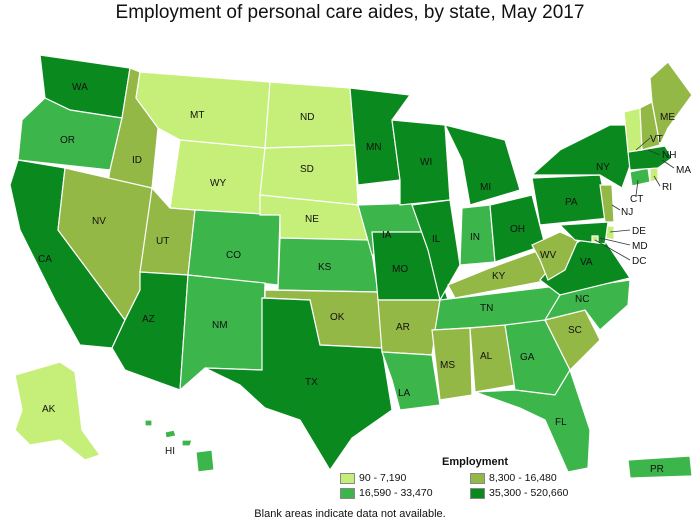 The image size is (700, 525). Describe the element at coordinates (603, 167) in the screenshot. I see `label-NY: NY` at that location.